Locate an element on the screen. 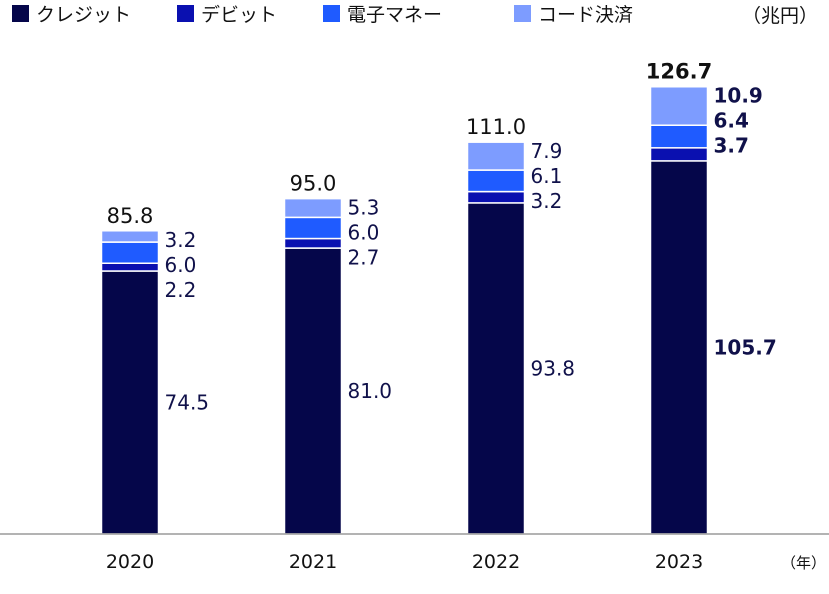  legend: クレジット デビット 電子マネー コード決済 is located at coordinates (322, 15).